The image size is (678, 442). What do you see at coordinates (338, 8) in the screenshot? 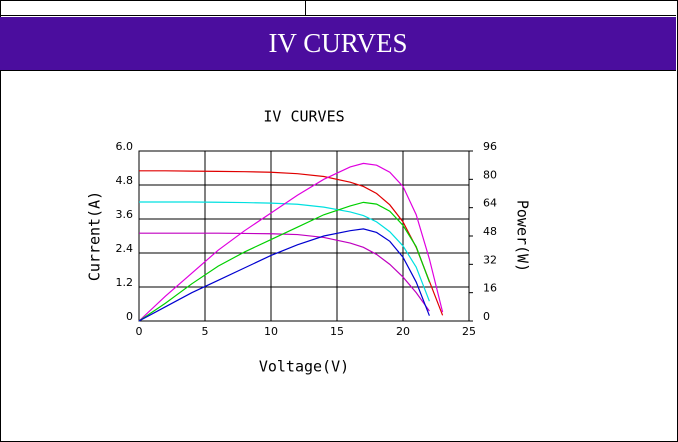
I see `top-row` at bounding box center [338, 8].